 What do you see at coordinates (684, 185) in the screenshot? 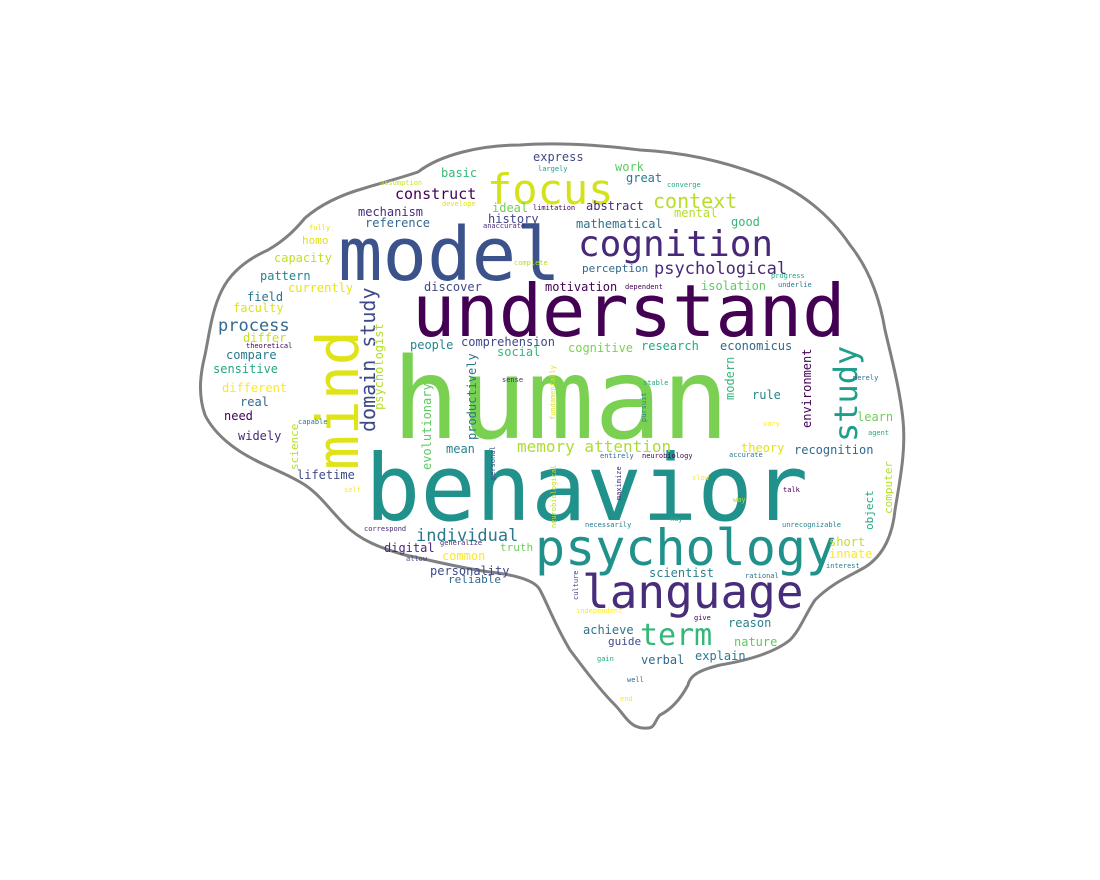
I see `word-converge: converge` at bounding box center [684, 185].